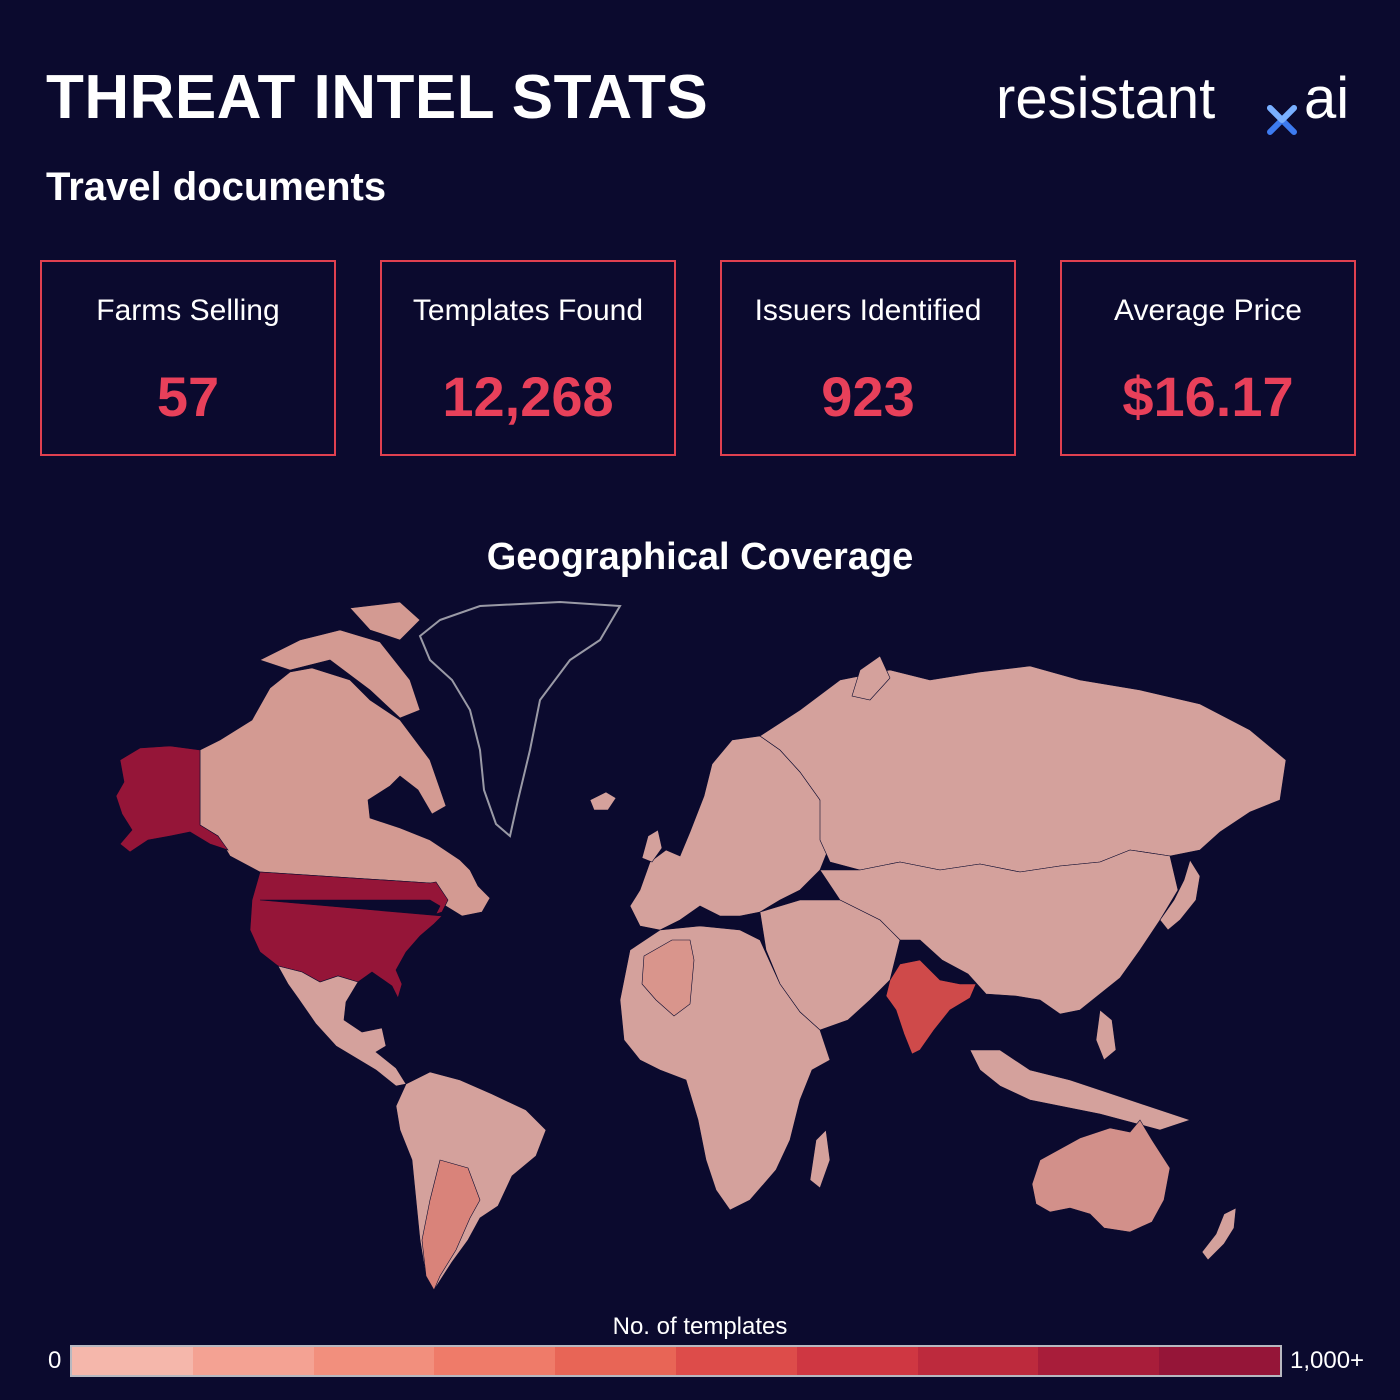  What do you see at coordinates (188, 396) in the screenshot?
I see `stat-value: 57` at bounding box center [188, 396].